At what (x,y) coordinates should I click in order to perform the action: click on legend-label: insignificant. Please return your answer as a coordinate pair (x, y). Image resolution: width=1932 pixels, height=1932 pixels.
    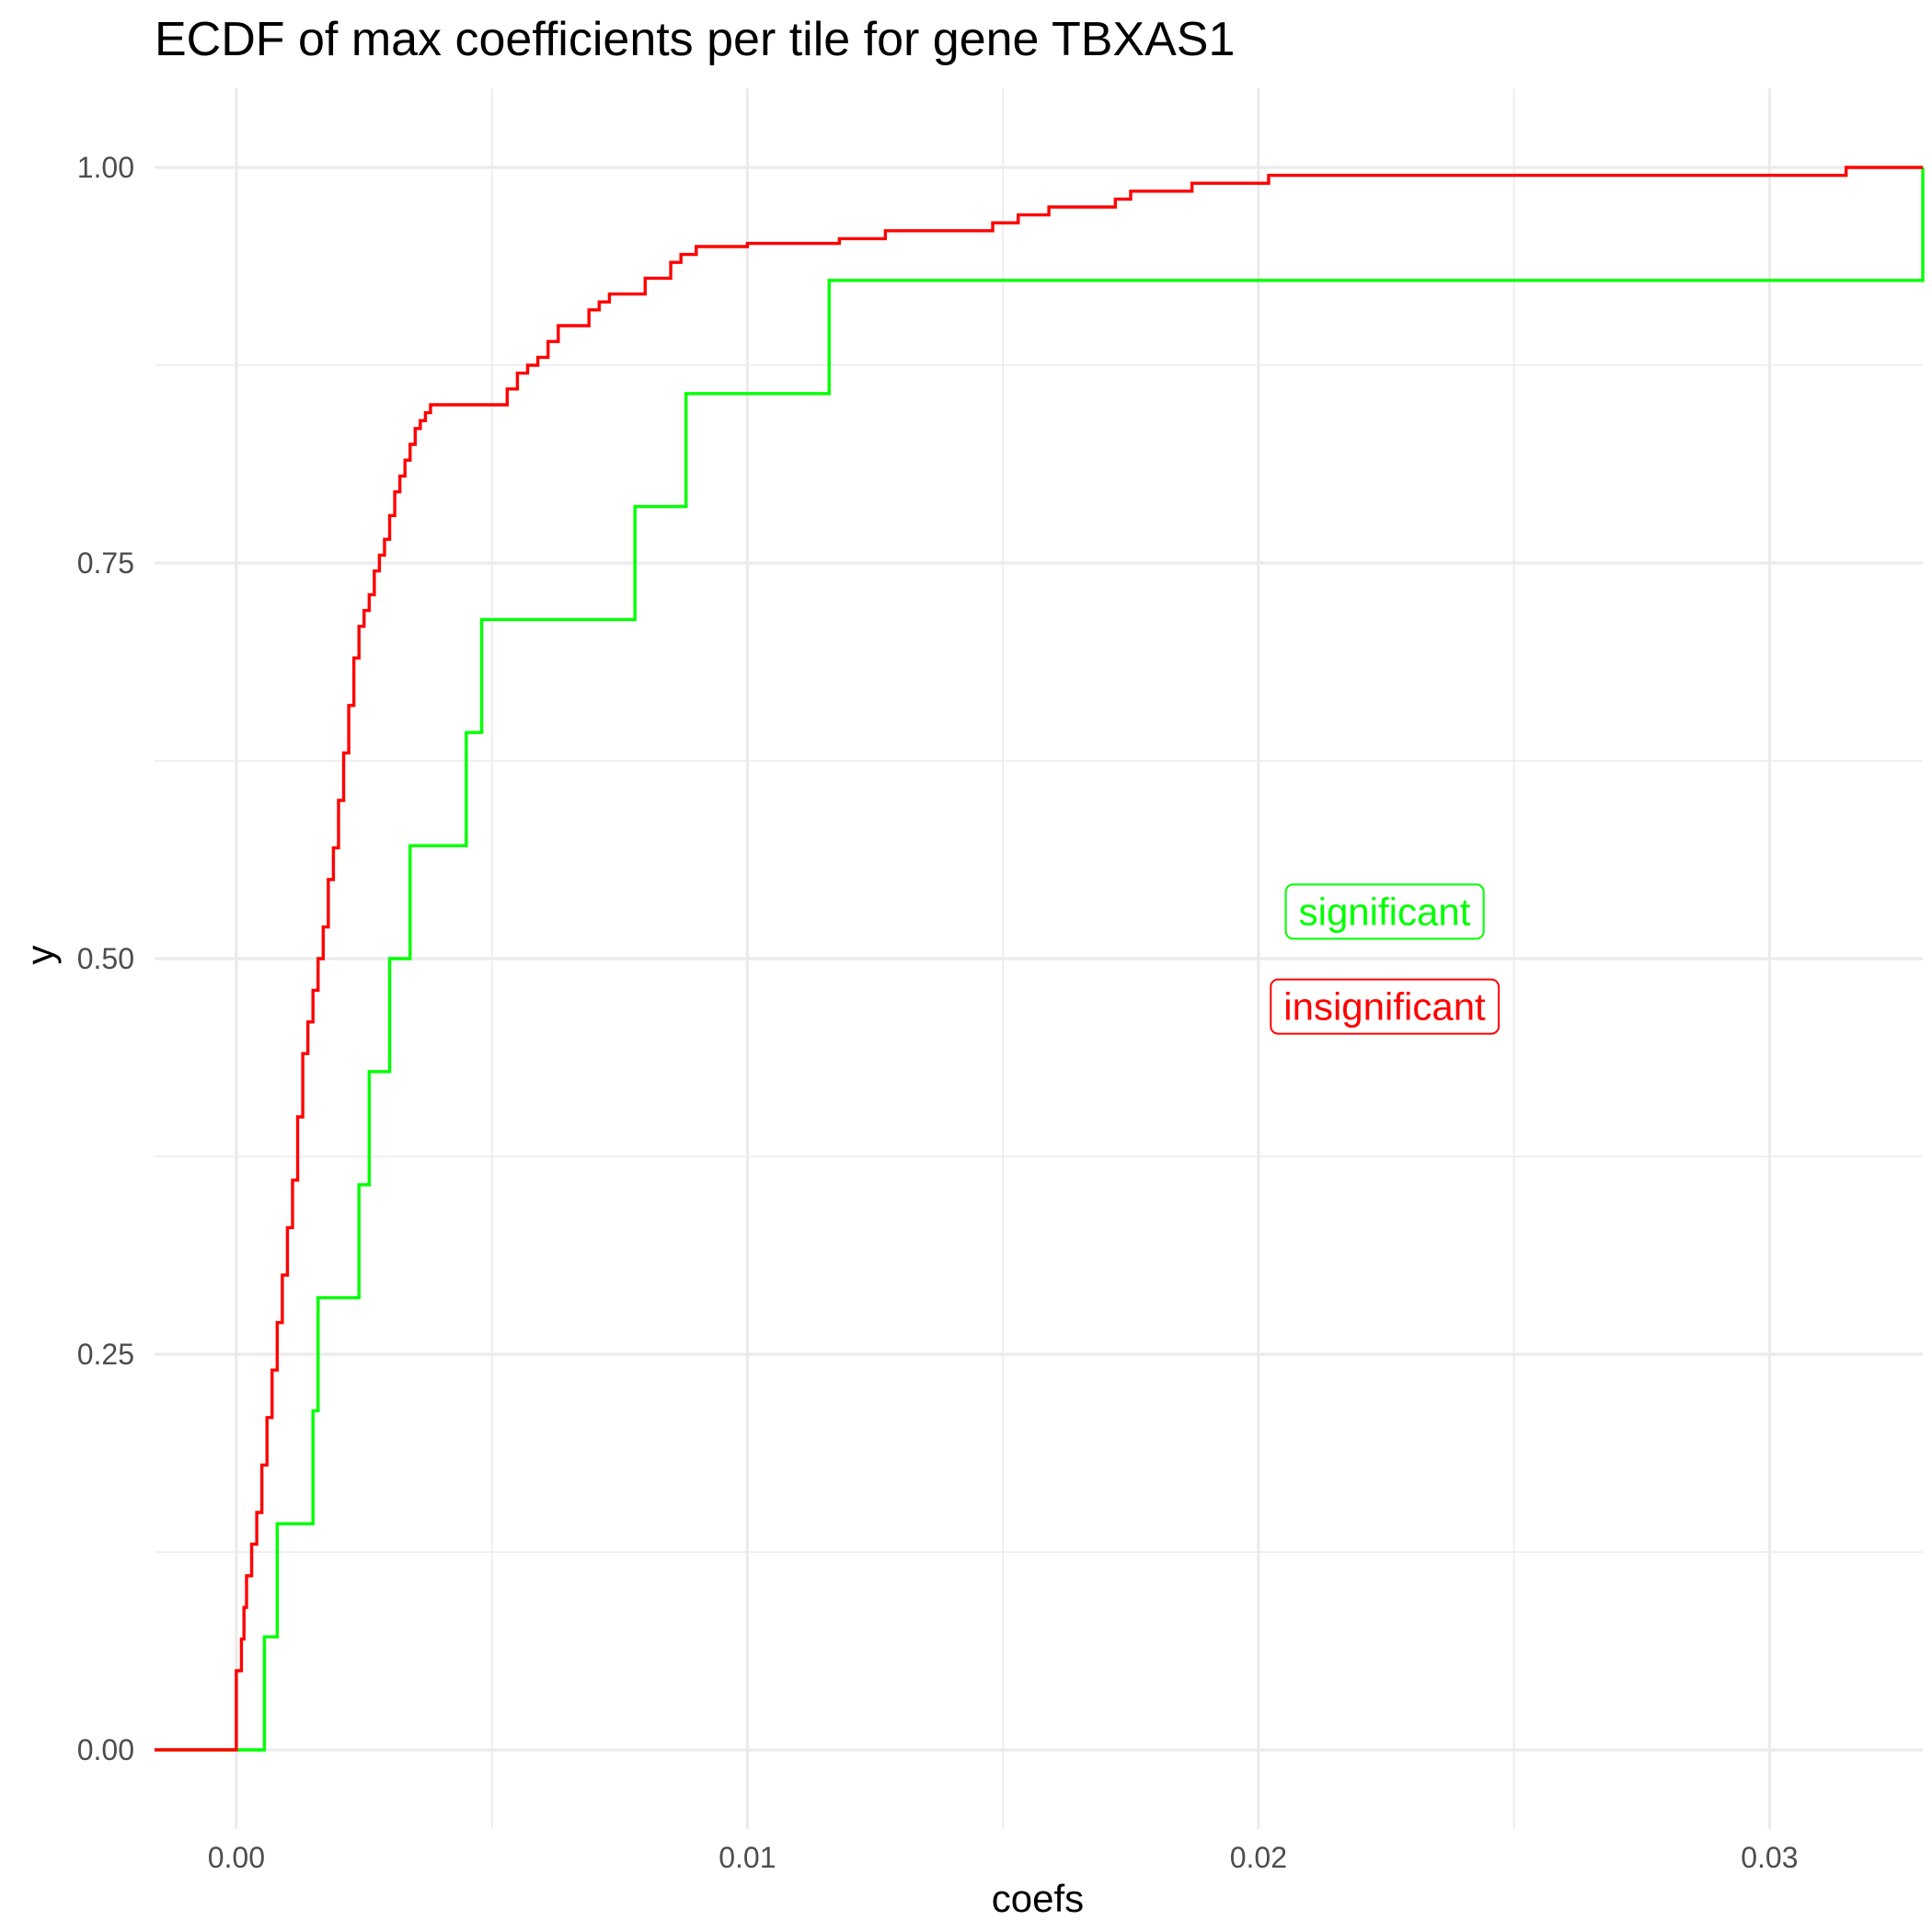
    Looking at the image, I should click on (1384, 1007).